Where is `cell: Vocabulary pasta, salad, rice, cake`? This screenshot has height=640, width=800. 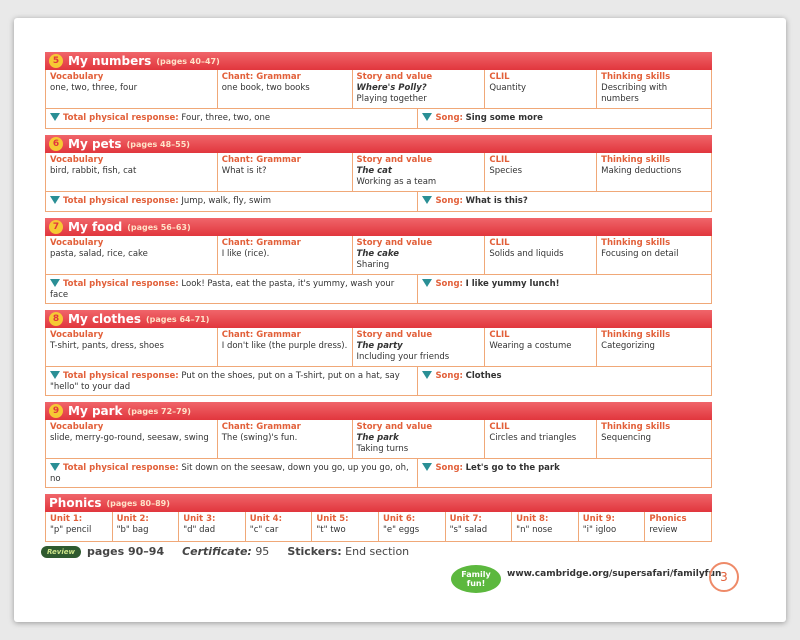 cell: Vocabulary pasta, salad, rice, cake is located at coordinates (132, 255).